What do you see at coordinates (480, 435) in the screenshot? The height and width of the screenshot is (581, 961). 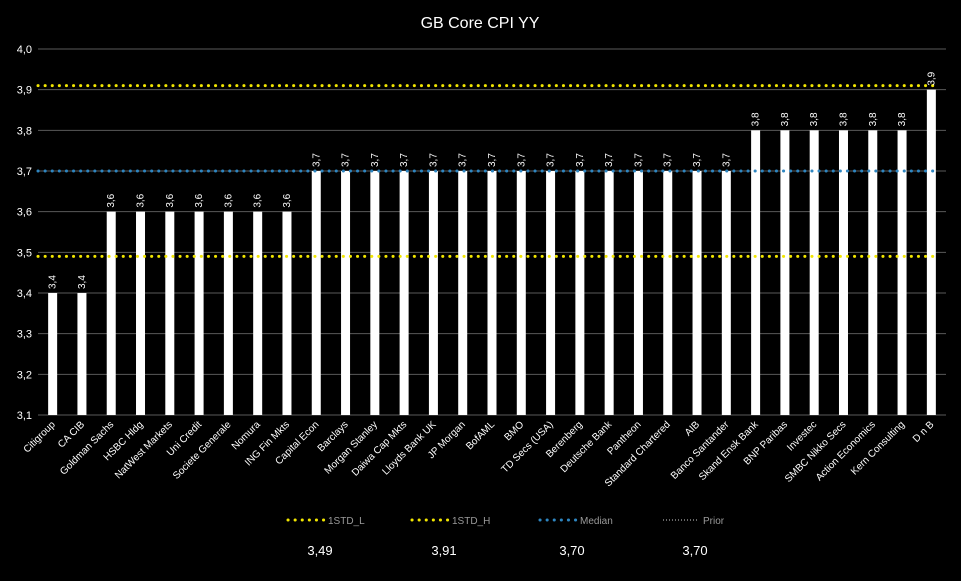 I see `category-label: BofAML` at bounding box center [480, 435].